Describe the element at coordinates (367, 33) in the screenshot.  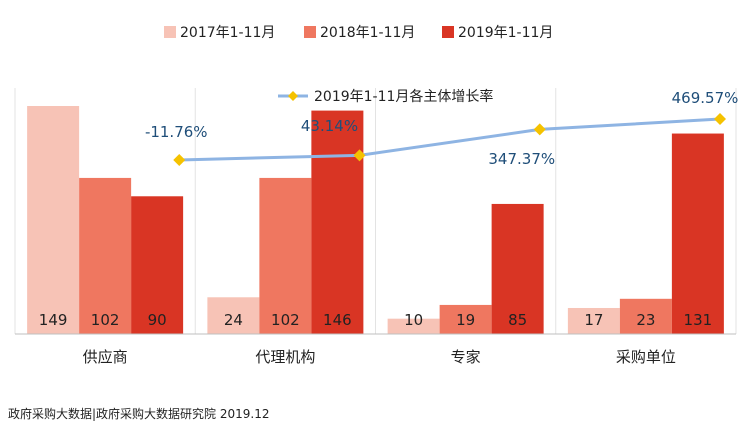
I see `legend-label: 2018年1-11月` at that location.